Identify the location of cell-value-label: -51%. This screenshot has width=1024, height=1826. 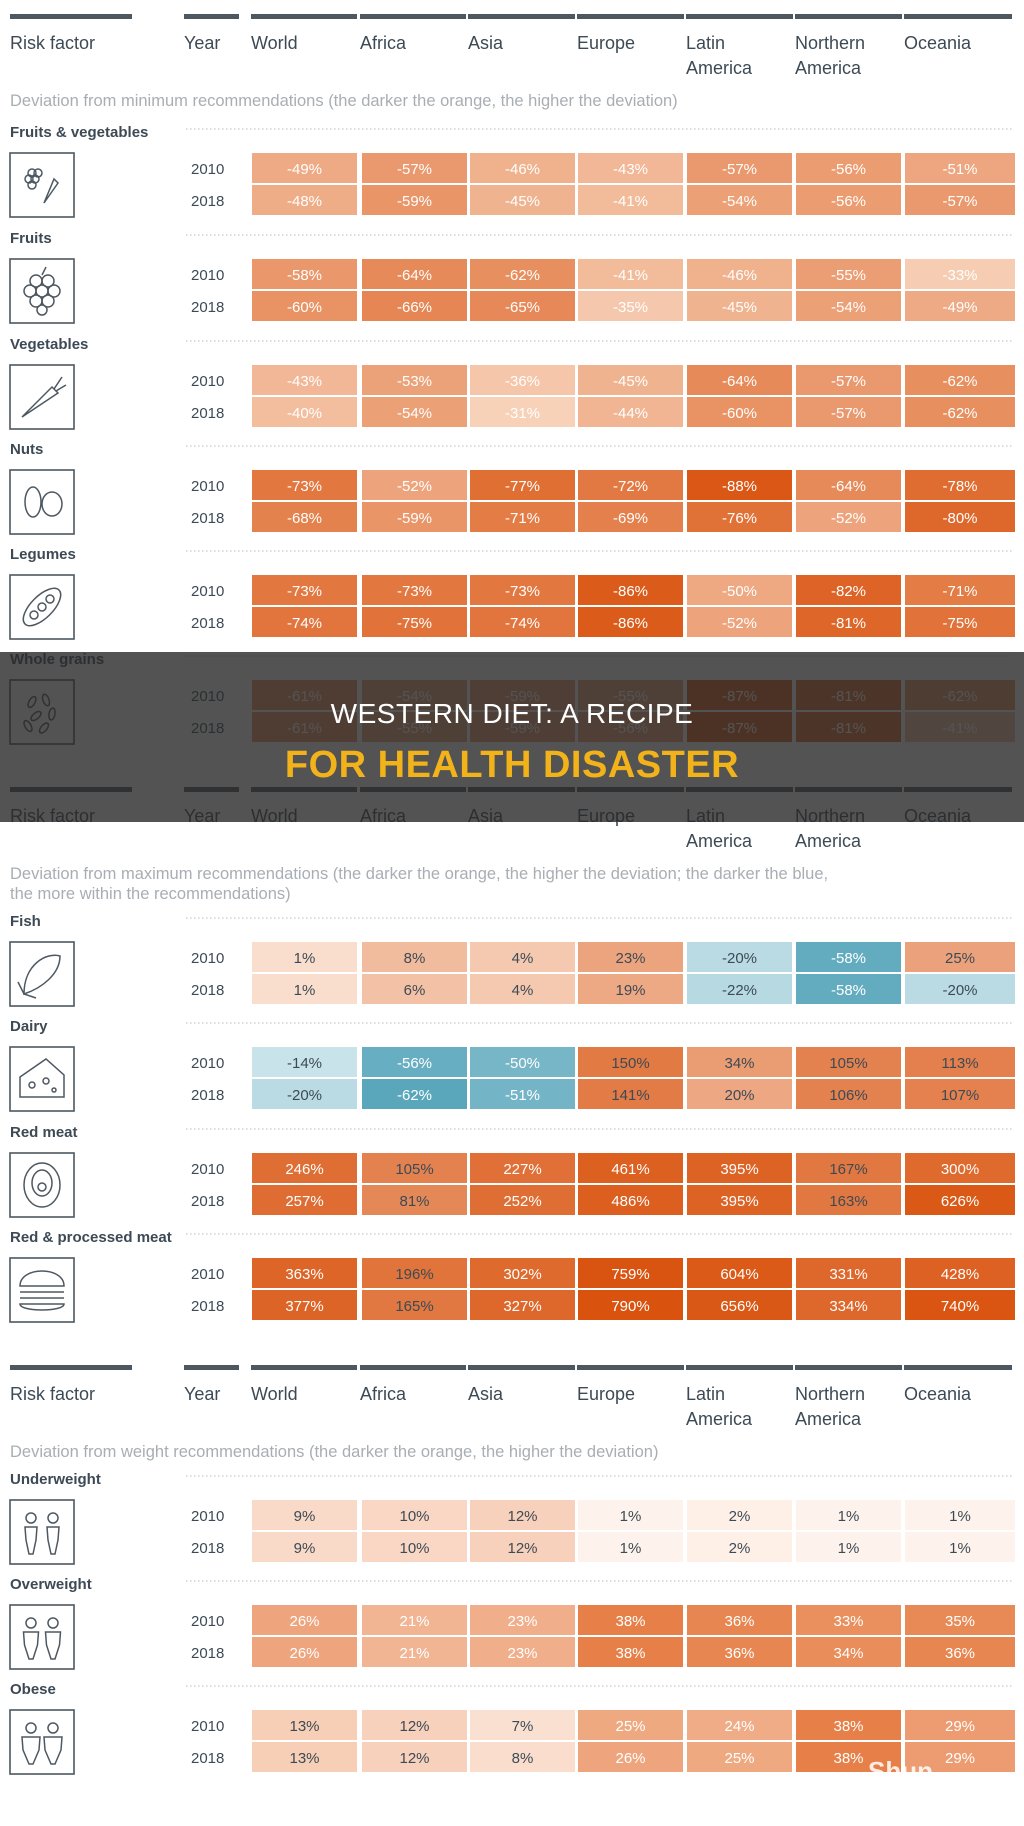
(959, 169).